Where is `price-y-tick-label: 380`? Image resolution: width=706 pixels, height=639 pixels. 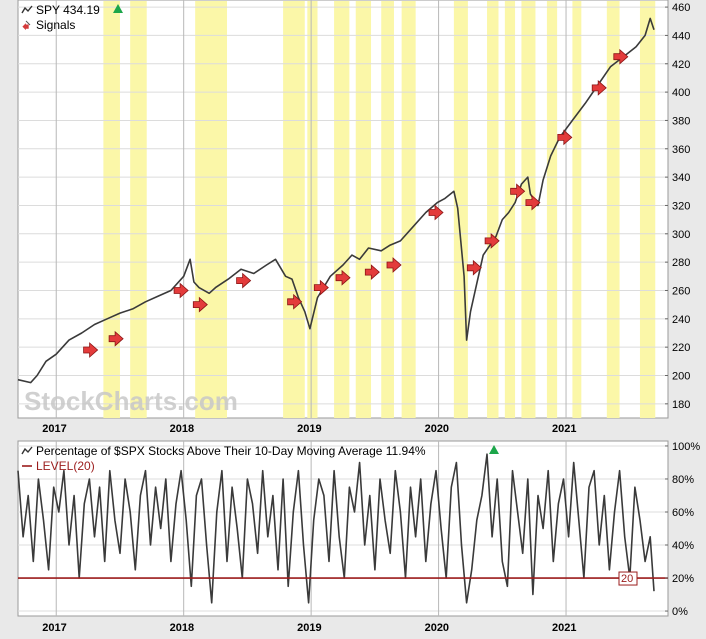 price-y-tick-label: 380 is located at coordinates (681, 121).